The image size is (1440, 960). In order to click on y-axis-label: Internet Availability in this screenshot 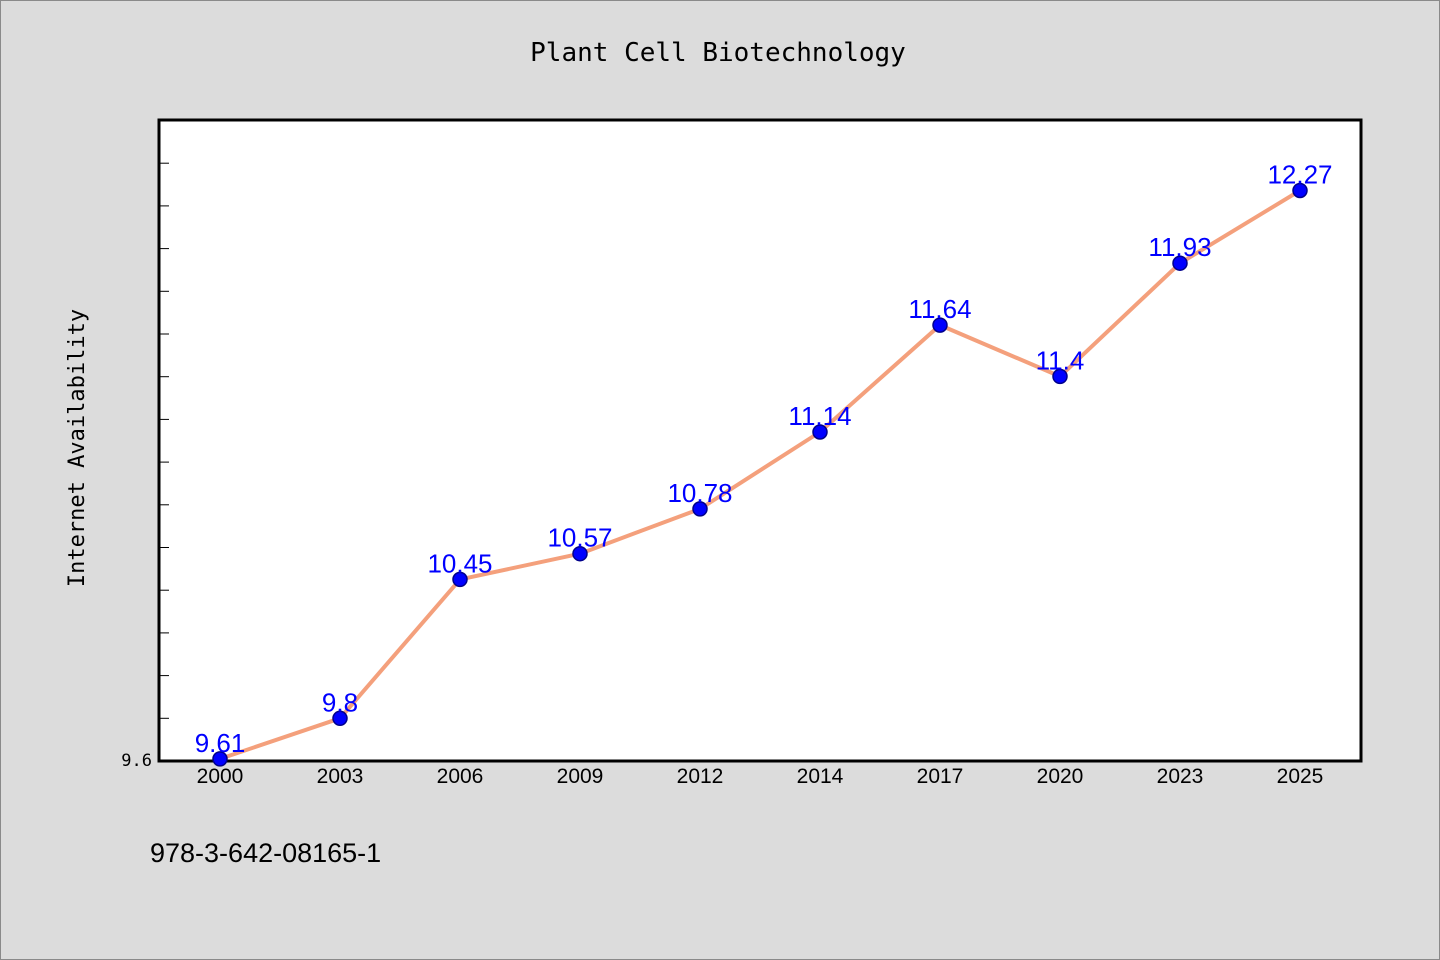, I will do `click(77, 448)`.